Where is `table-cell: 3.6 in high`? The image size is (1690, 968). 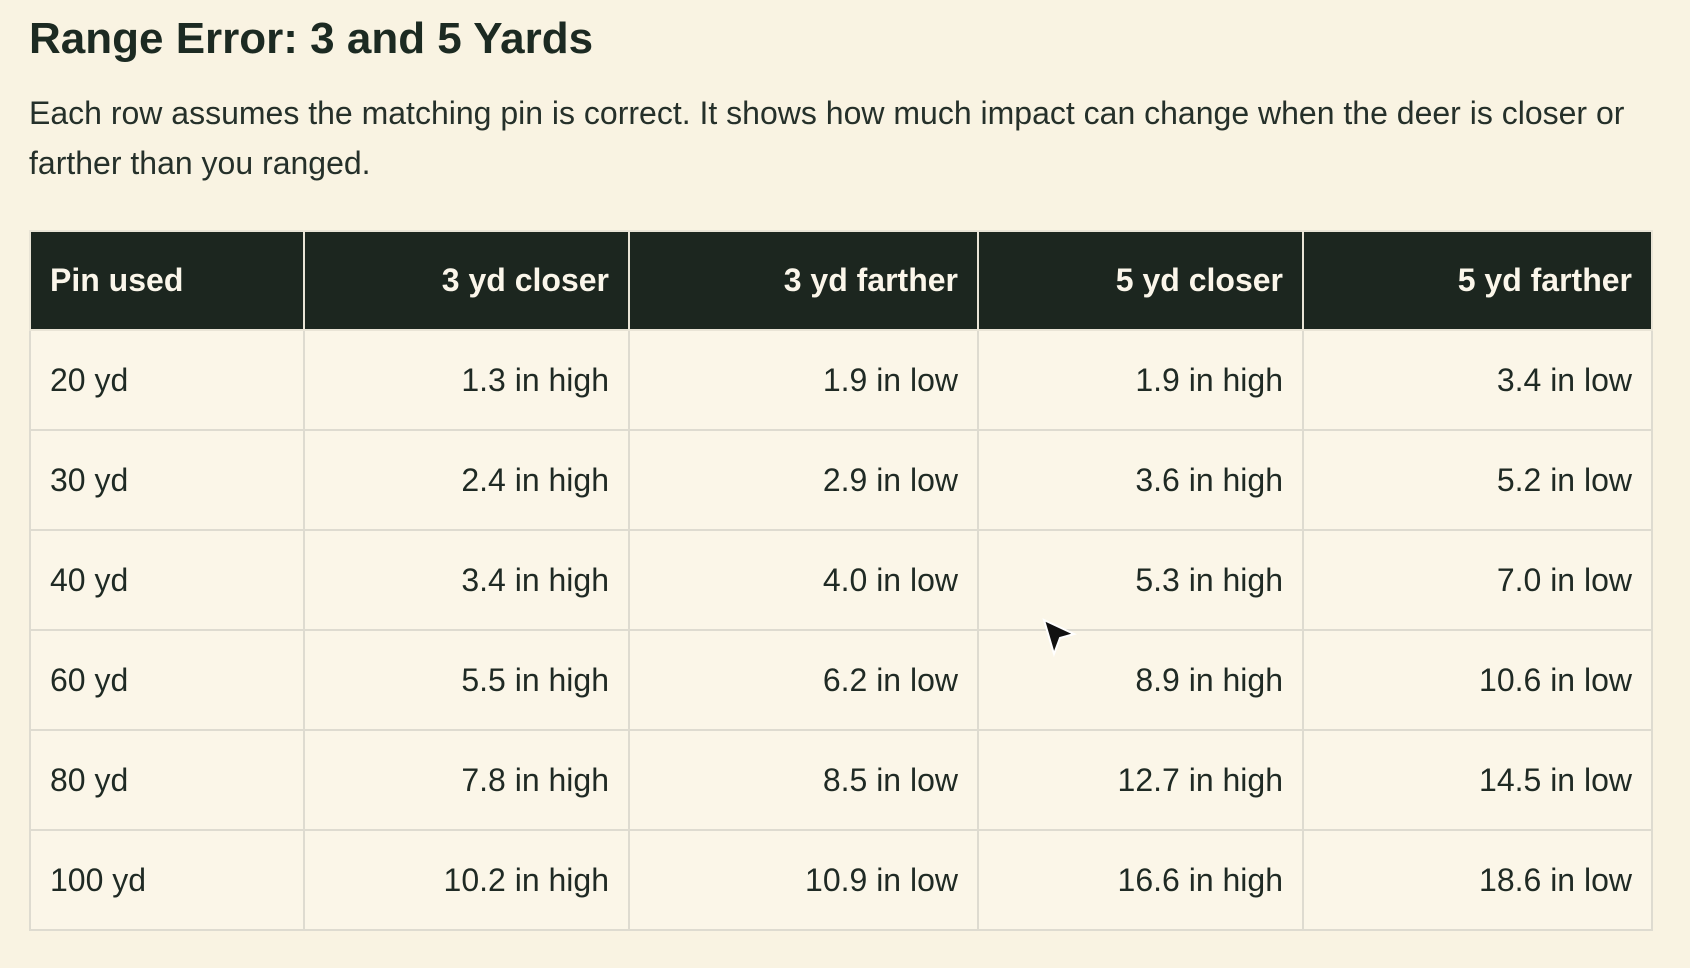
table-cell: 3.6 in high is located at coordinates (1140, 480).